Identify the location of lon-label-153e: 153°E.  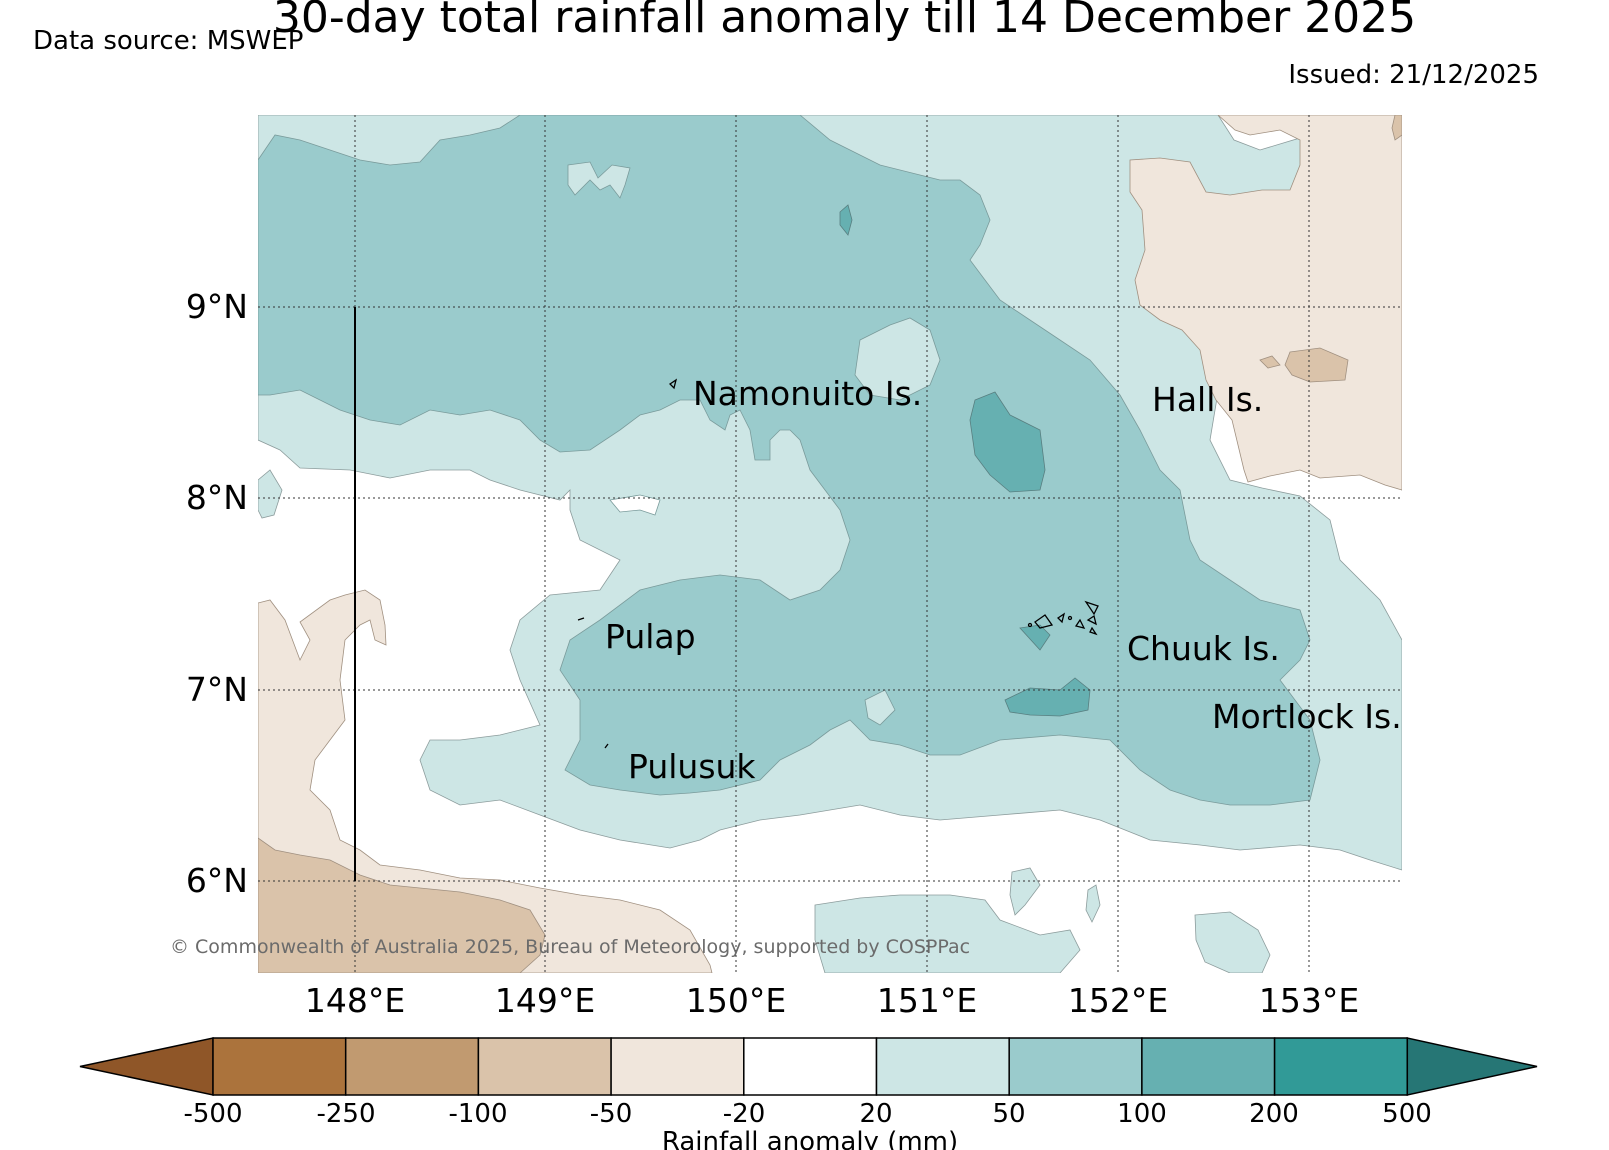
(1309, 1000).